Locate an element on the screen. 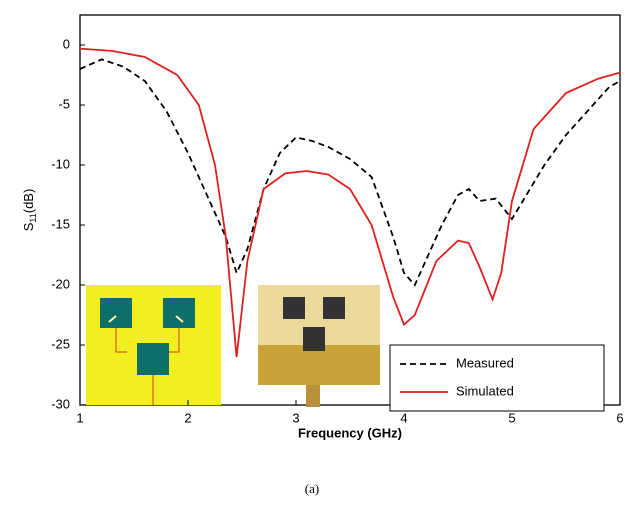  x-tick-label: 6 is located at coordinates (619, 417).